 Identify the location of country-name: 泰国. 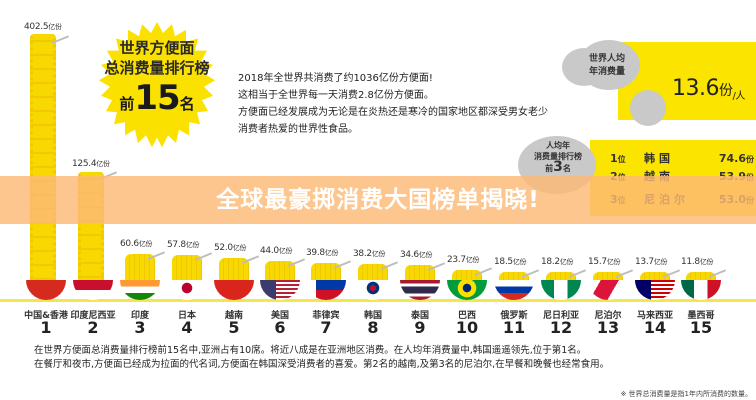
(419, 316).